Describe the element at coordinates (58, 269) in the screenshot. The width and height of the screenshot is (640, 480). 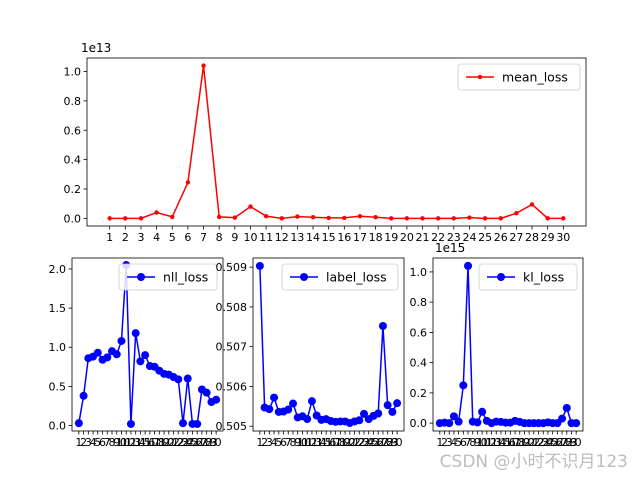
I see `y-tick-label: 2.0` at that location.